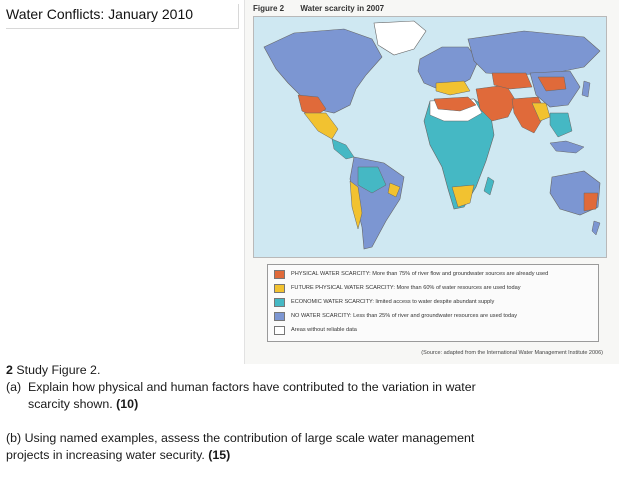 This screenshot has height=479, width=638. I want to click on region-brazil-northeast, so click(394, 190).